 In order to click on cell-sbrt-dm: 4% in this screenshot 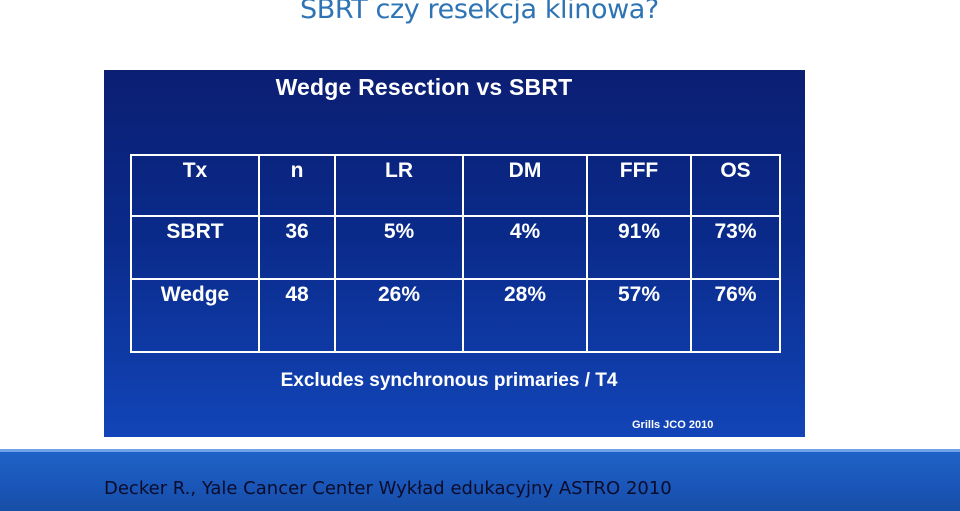, I will do `click(525, 247)`.